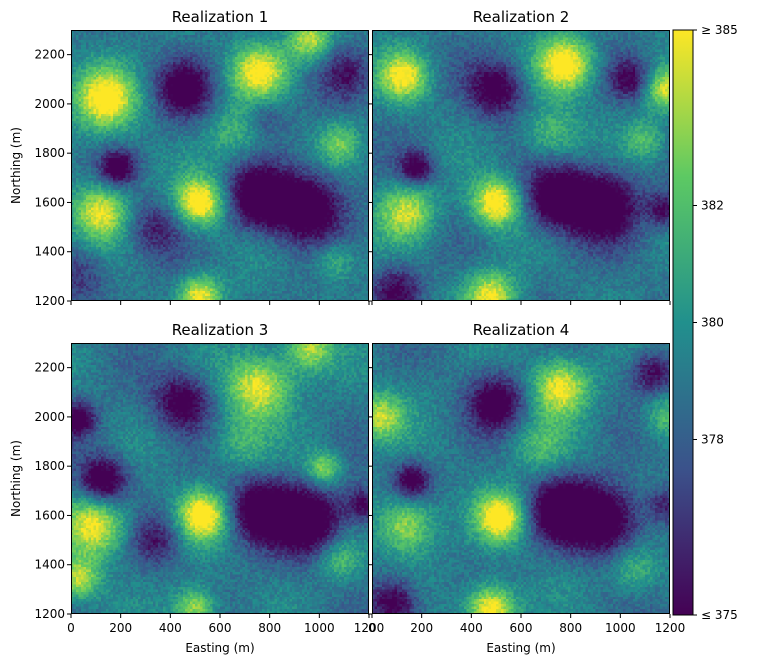  What do you see at coordinates (712, 206) in the screenshot?
I see `colorbar-tick-label: 382` at bounding box center [712, 206].